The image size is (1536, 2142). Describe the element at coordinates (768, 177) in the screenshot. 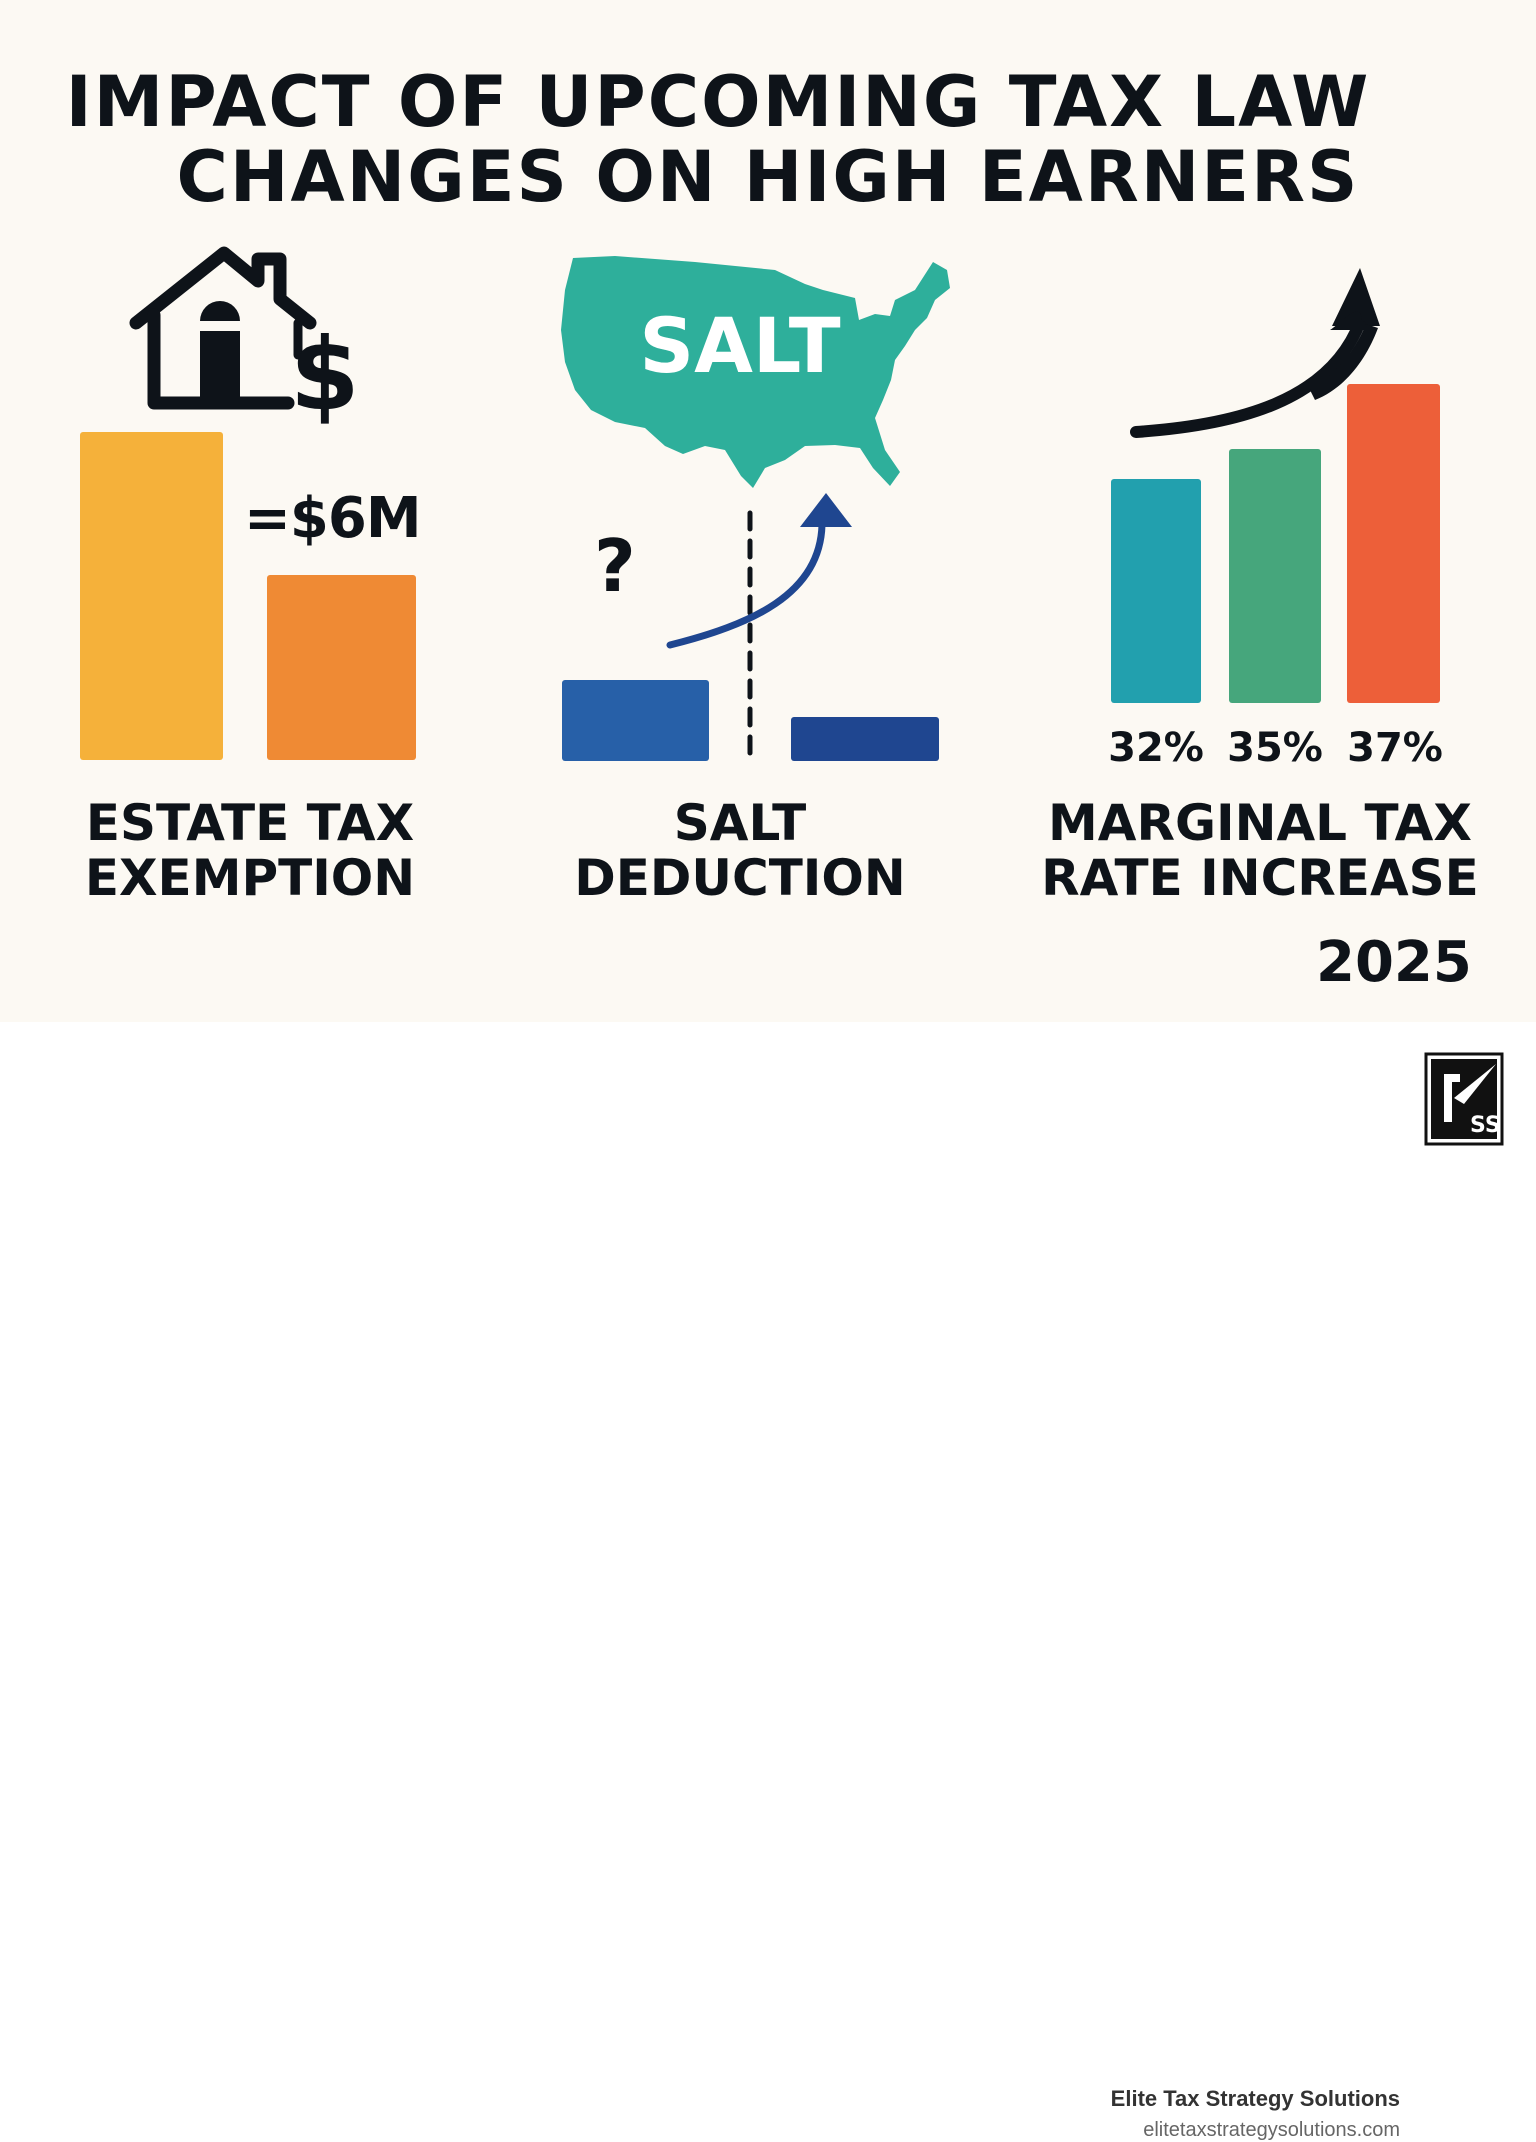

I see `title-line-2: CHANGES ON HIGH EARNERS` at that location.